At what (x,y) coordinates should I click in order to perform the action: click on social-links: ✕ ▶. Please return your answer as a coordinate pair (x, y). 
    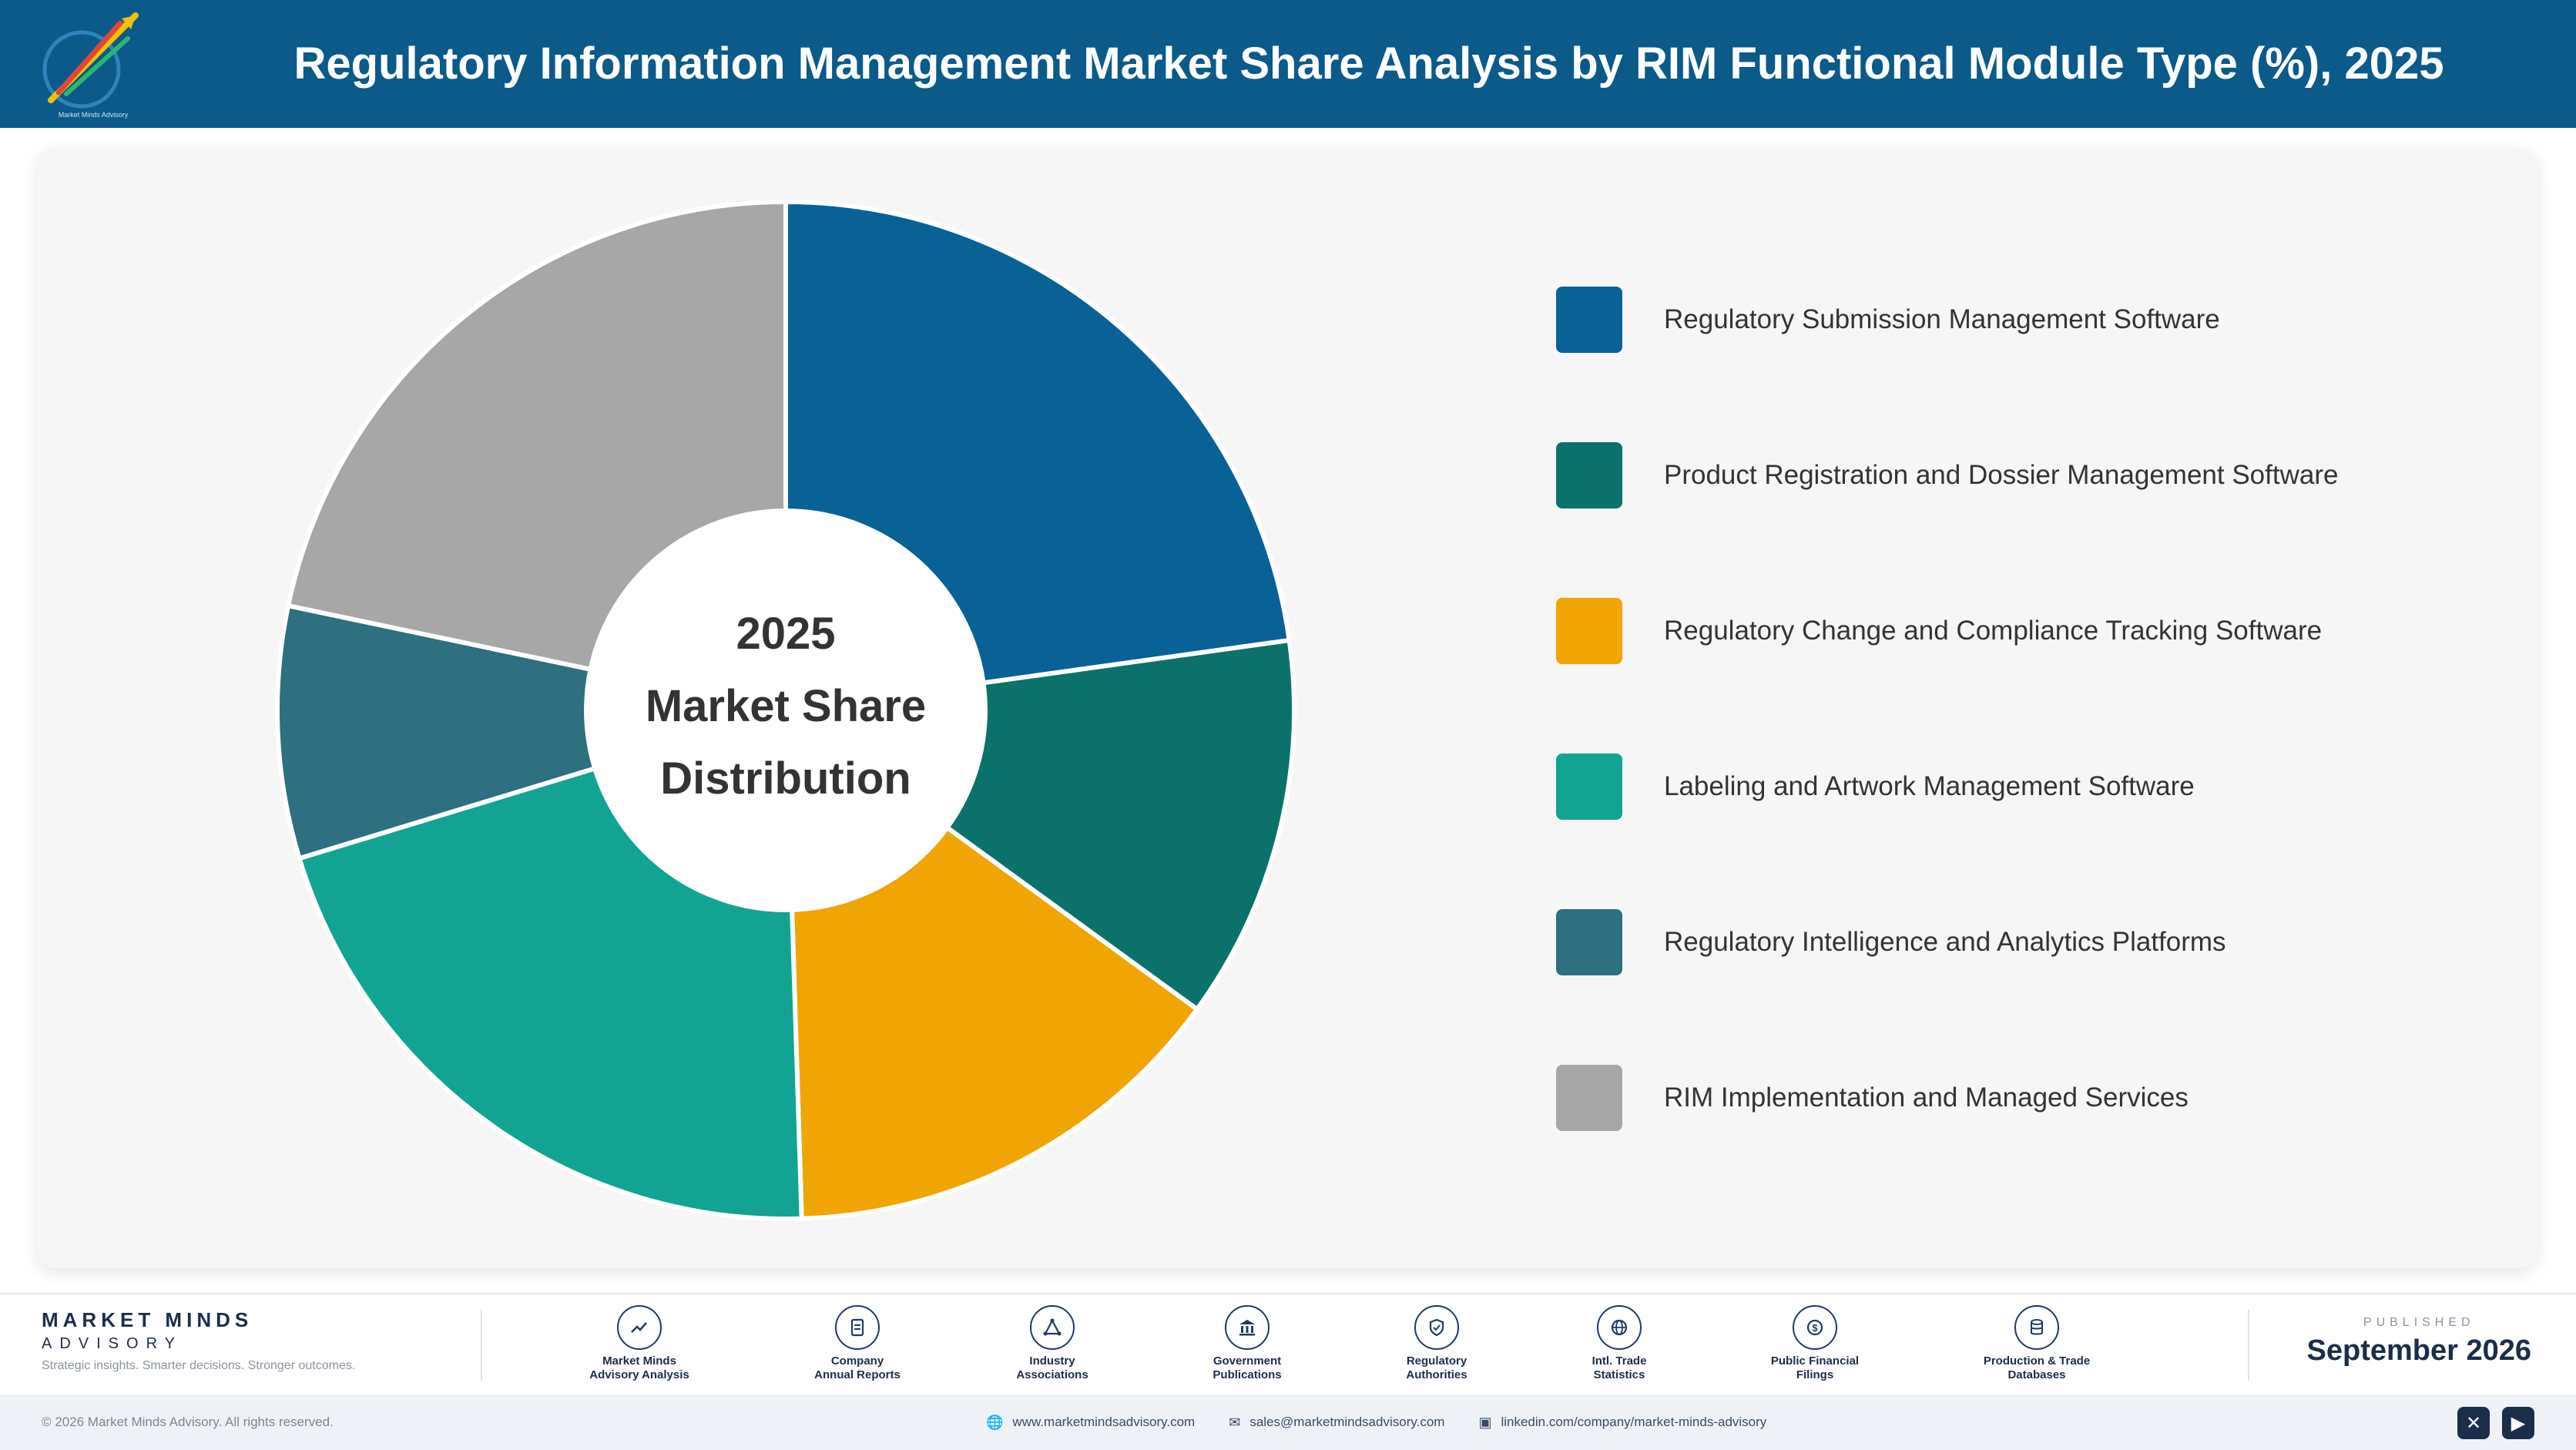
    Looking at the image, I should click on (2489, 1423).